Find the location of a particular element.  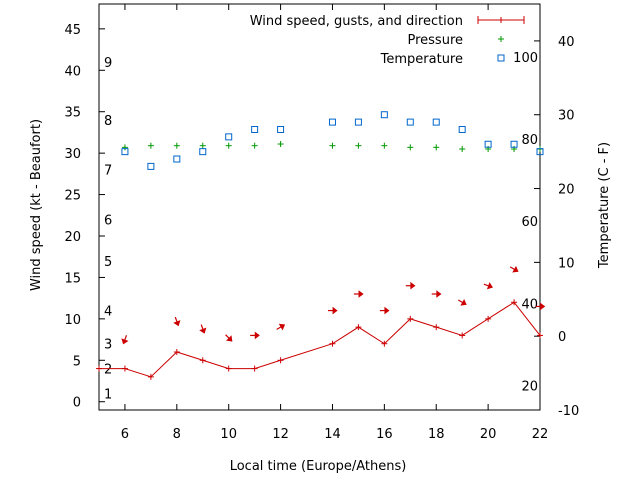

beaufort-label: 8 is located at coordinates (108, 121).